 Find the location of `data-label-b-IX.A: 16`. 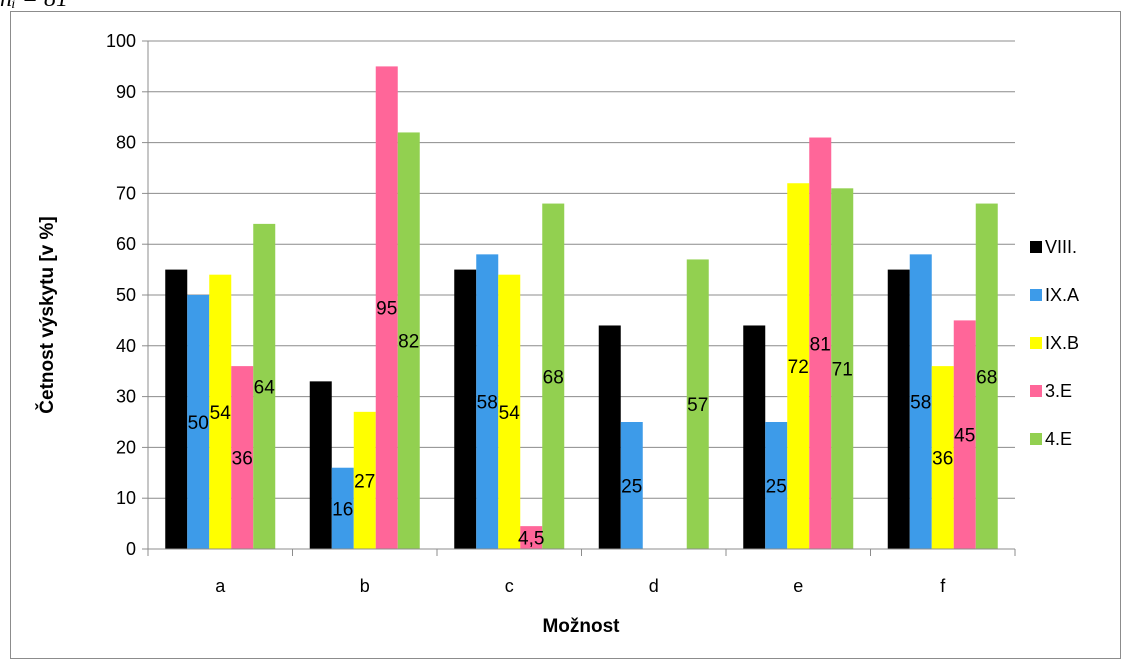

data-label-b-IX.A: 16 is located at coordinates (342, 509).